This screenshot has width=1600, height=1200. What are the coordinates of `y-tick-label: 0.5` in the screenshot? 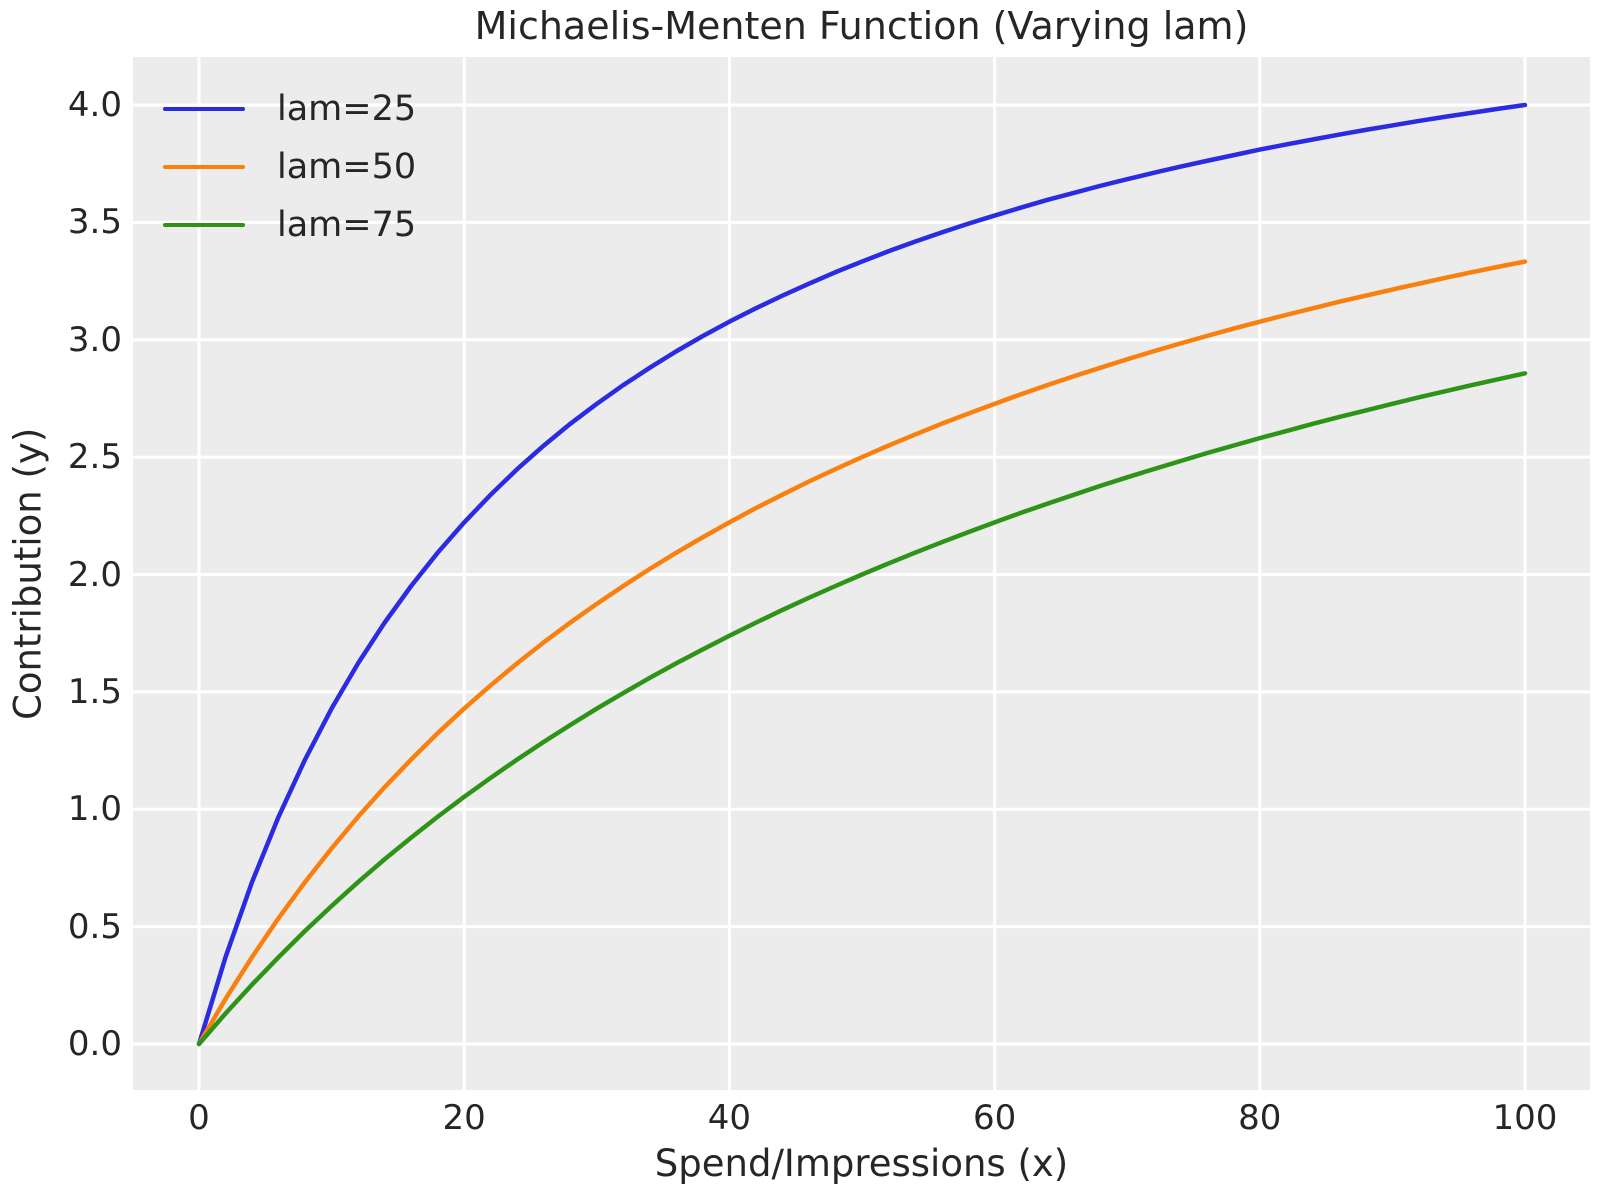 It's located at (94, 926).